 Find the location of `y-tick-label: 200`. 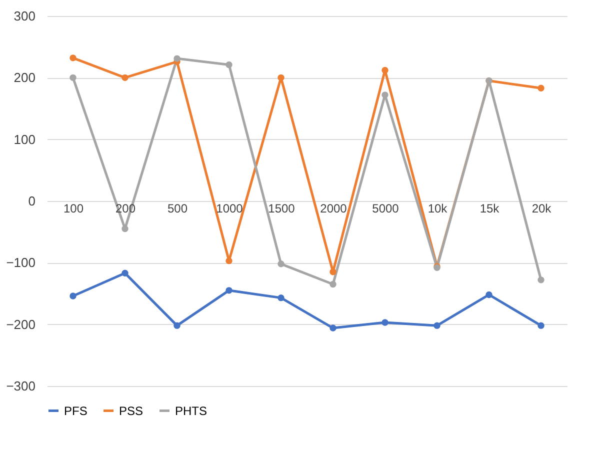

y-tick-label: 200 is located at coordinates (25, 78).